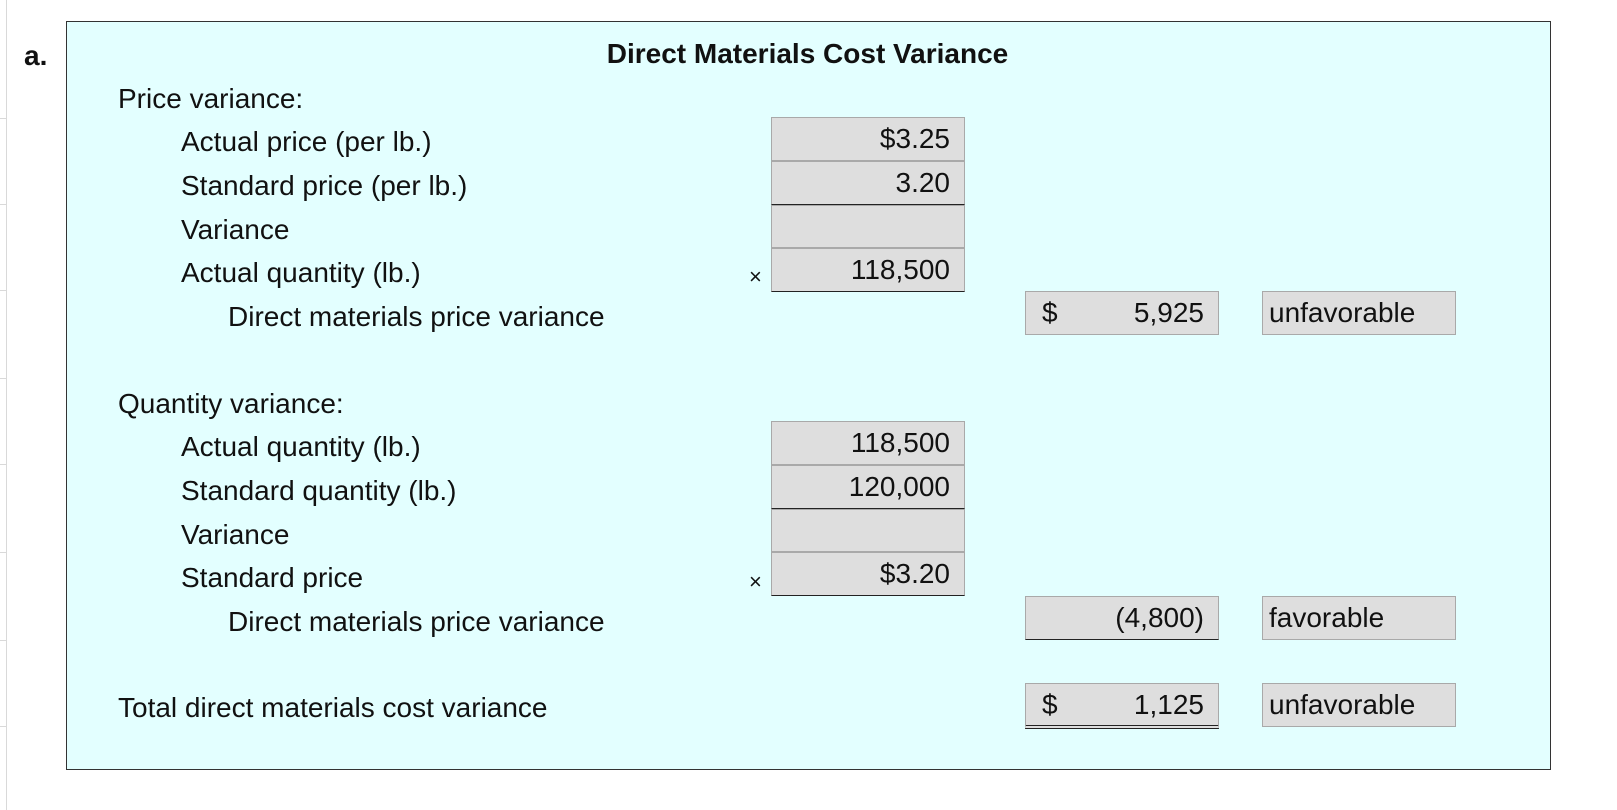 The image size is (1617, 810). I want to click on price-difference-cell, so click(868, 226).